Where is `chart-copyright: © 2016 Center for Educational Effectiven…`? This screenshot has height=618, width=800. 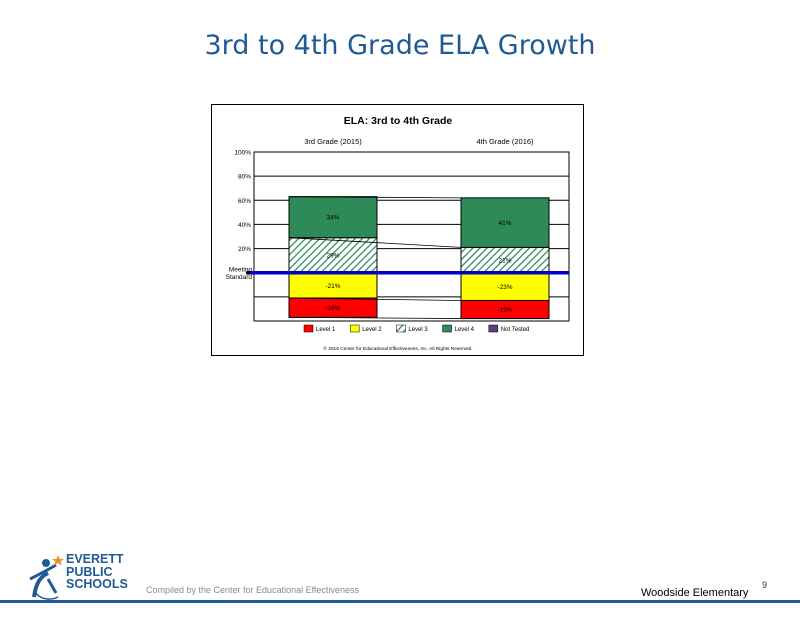
chart-copyright: © 2016 Center for Educational Effectiven… is located at coordinates (397, 348).